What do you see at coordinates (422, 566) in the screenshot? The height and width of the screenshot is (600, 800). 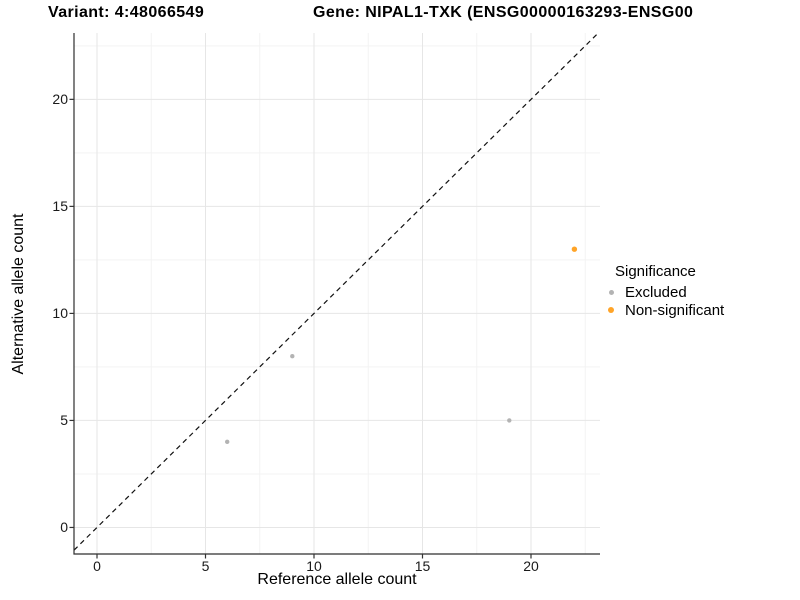 I see `x-tick-label: 15` at bounding box center [422, 566].